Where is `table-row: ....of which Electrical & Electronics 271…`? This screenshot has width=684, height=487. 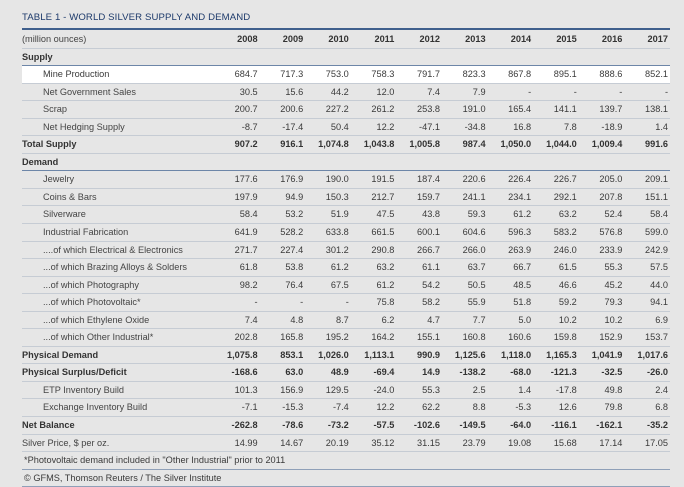
table-row: ....of which Electrical & Electronics 271… is located at coordinates (346, 250).